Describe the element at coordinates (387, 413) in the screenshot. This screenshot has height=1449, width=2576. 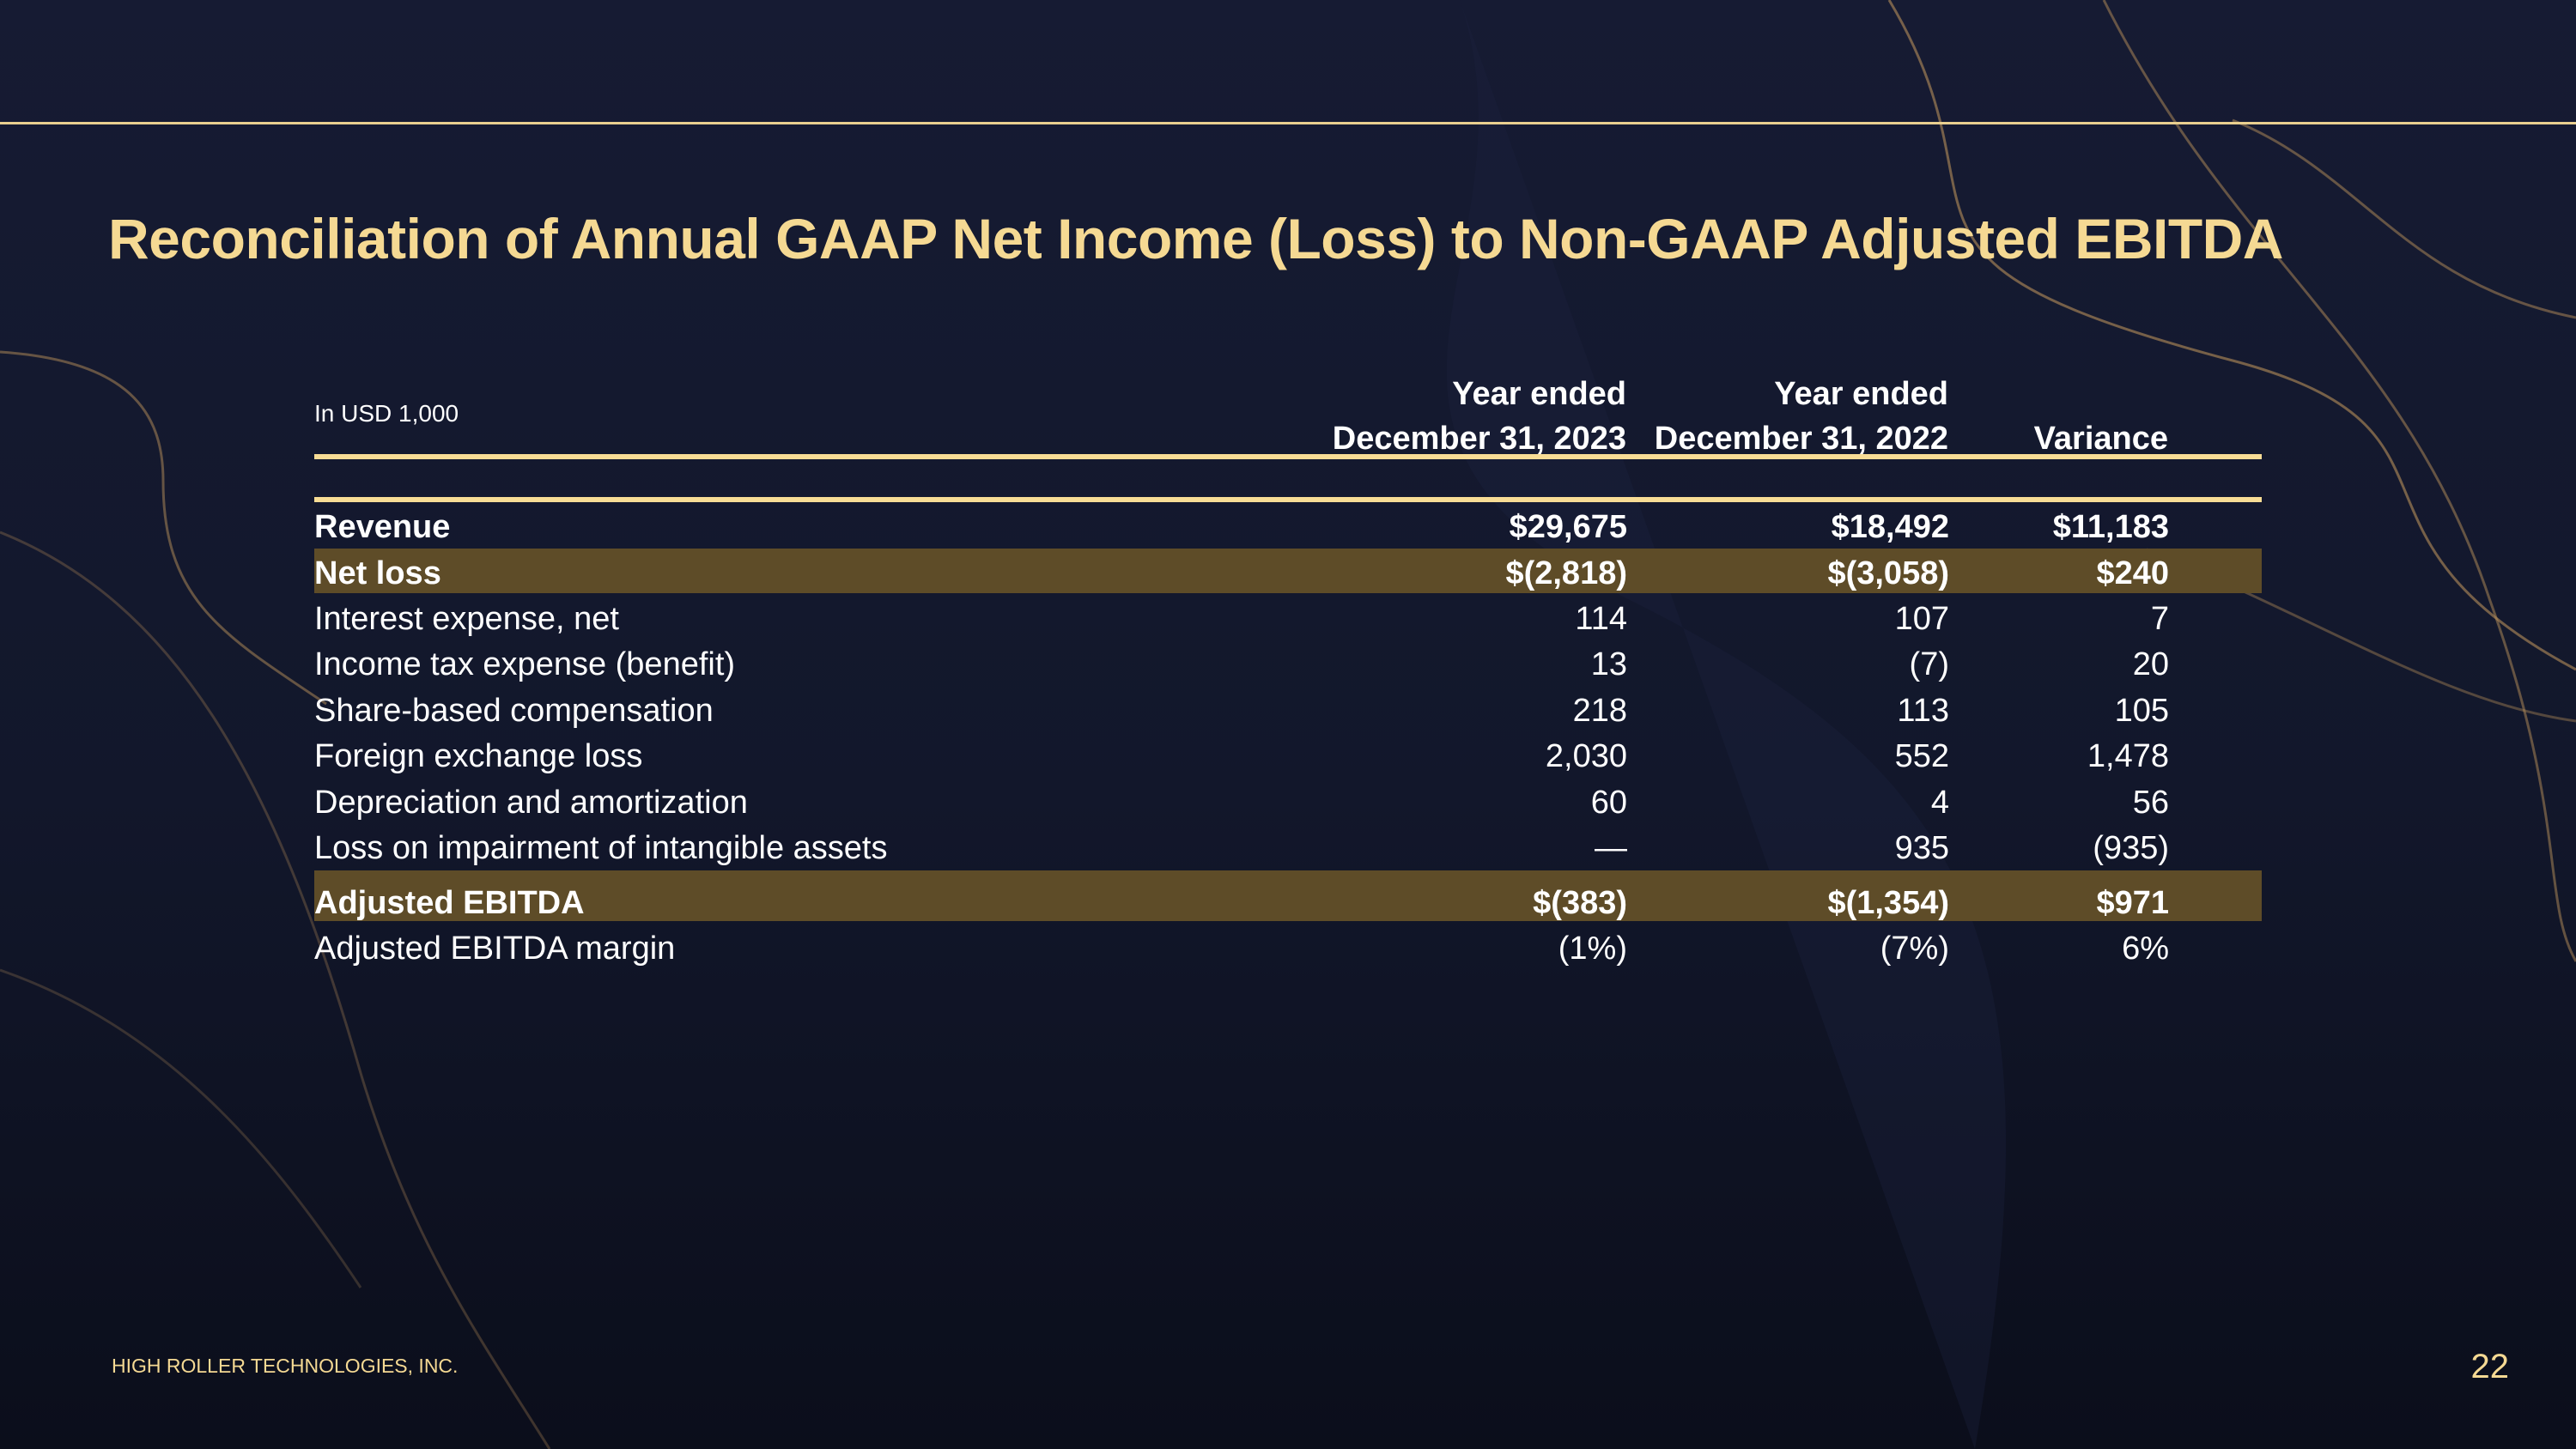
I see `unit-label: In USD 1,000` at that location.